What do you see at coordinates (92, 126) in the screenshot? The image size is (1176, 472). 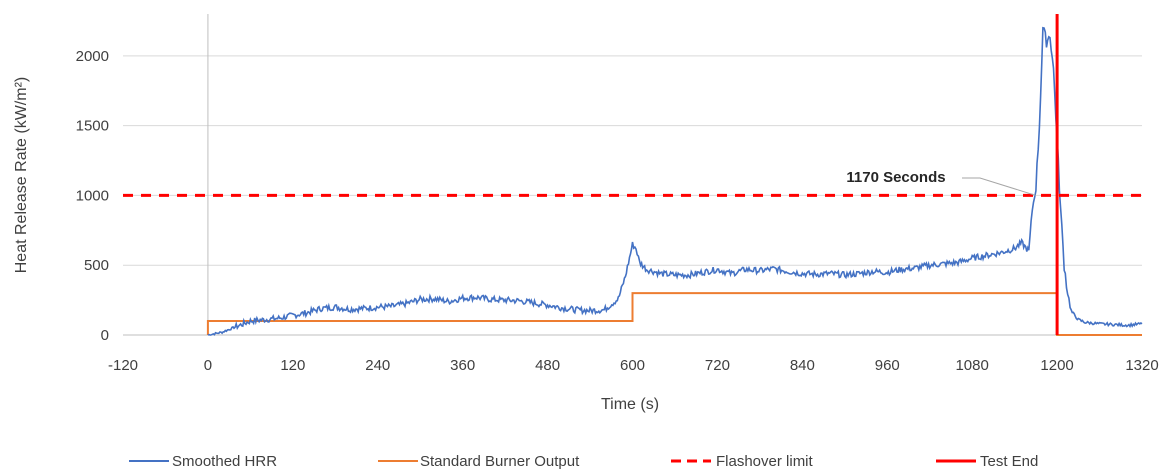 I see `y-tick-label: 1500` at bounding box center [92, 126].